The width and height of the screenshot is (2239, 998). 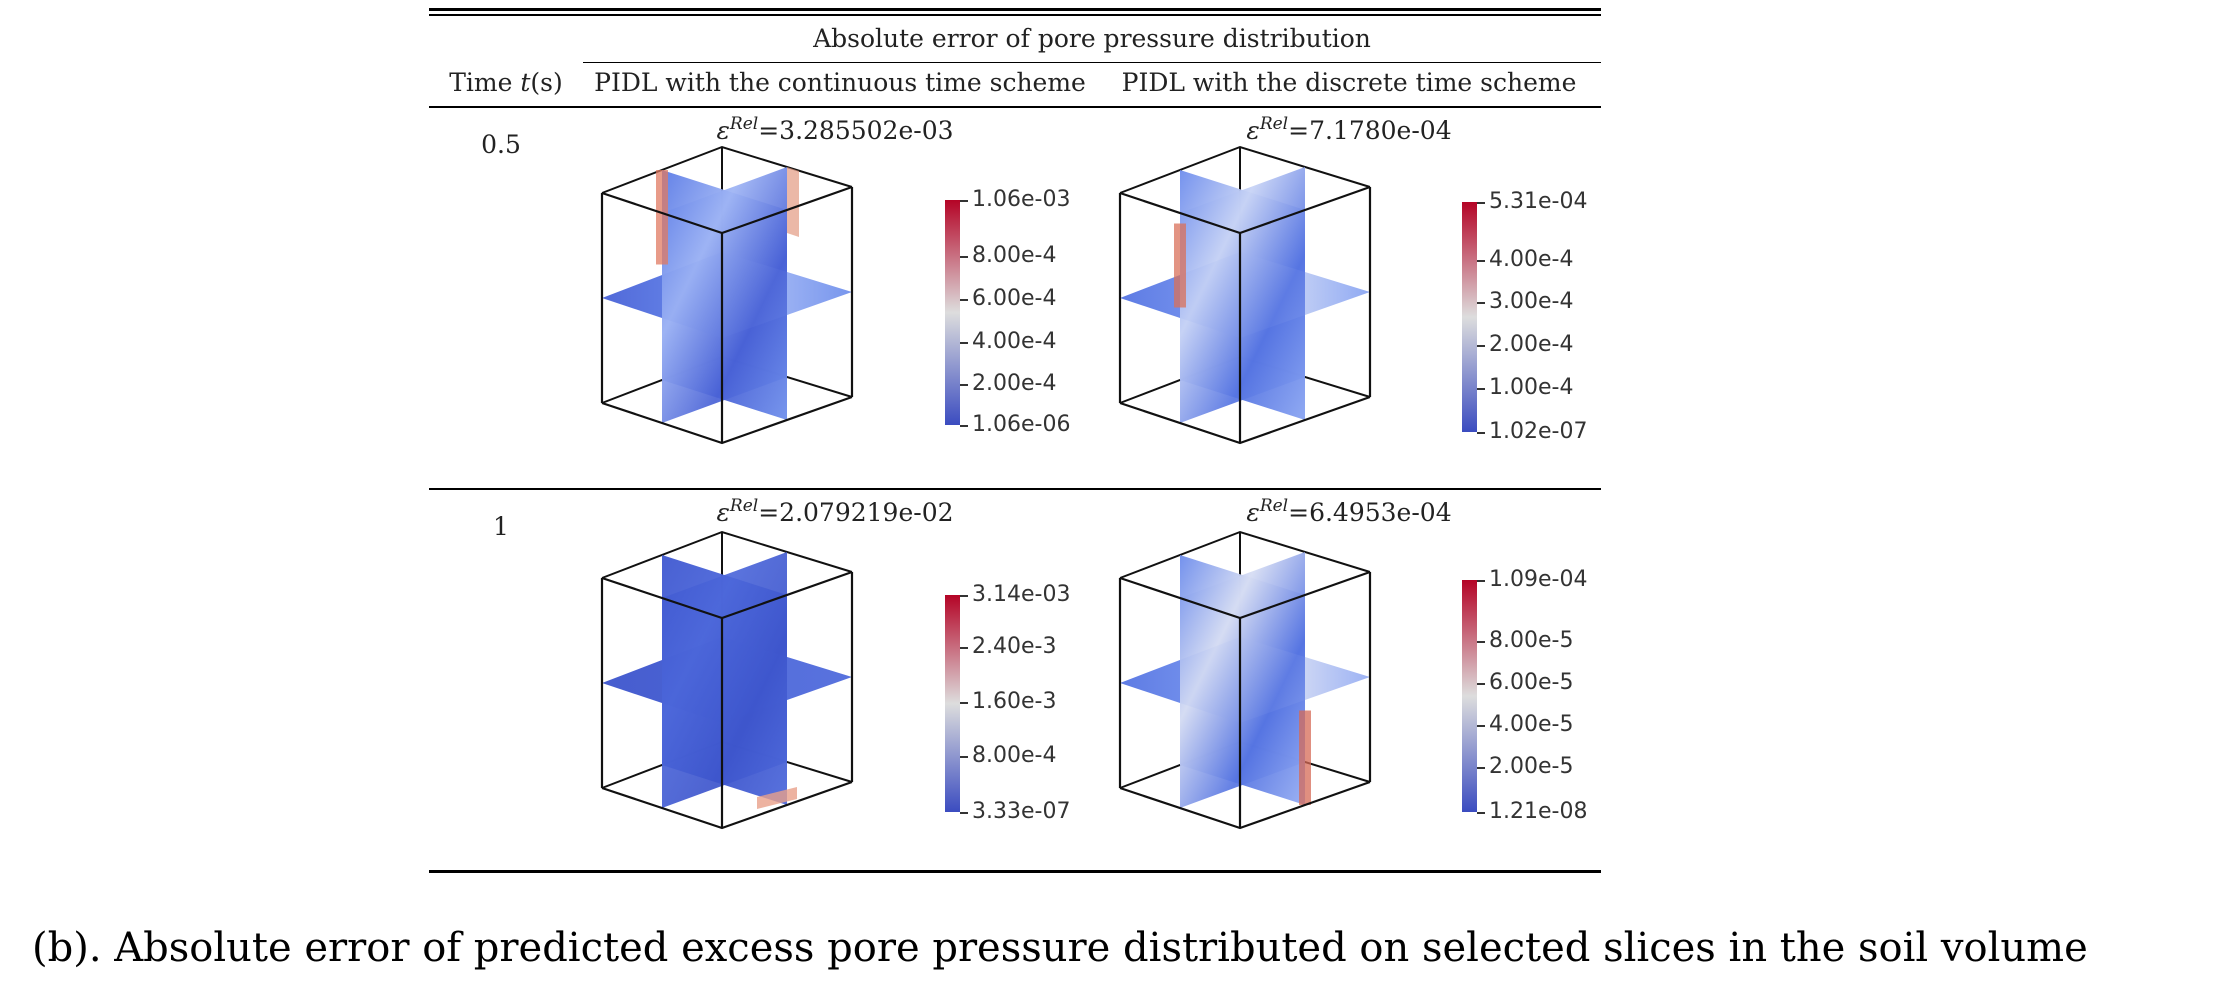 I want to click on colorbar-tick-label: 3.14e-03, so click(x=1021, y=594).